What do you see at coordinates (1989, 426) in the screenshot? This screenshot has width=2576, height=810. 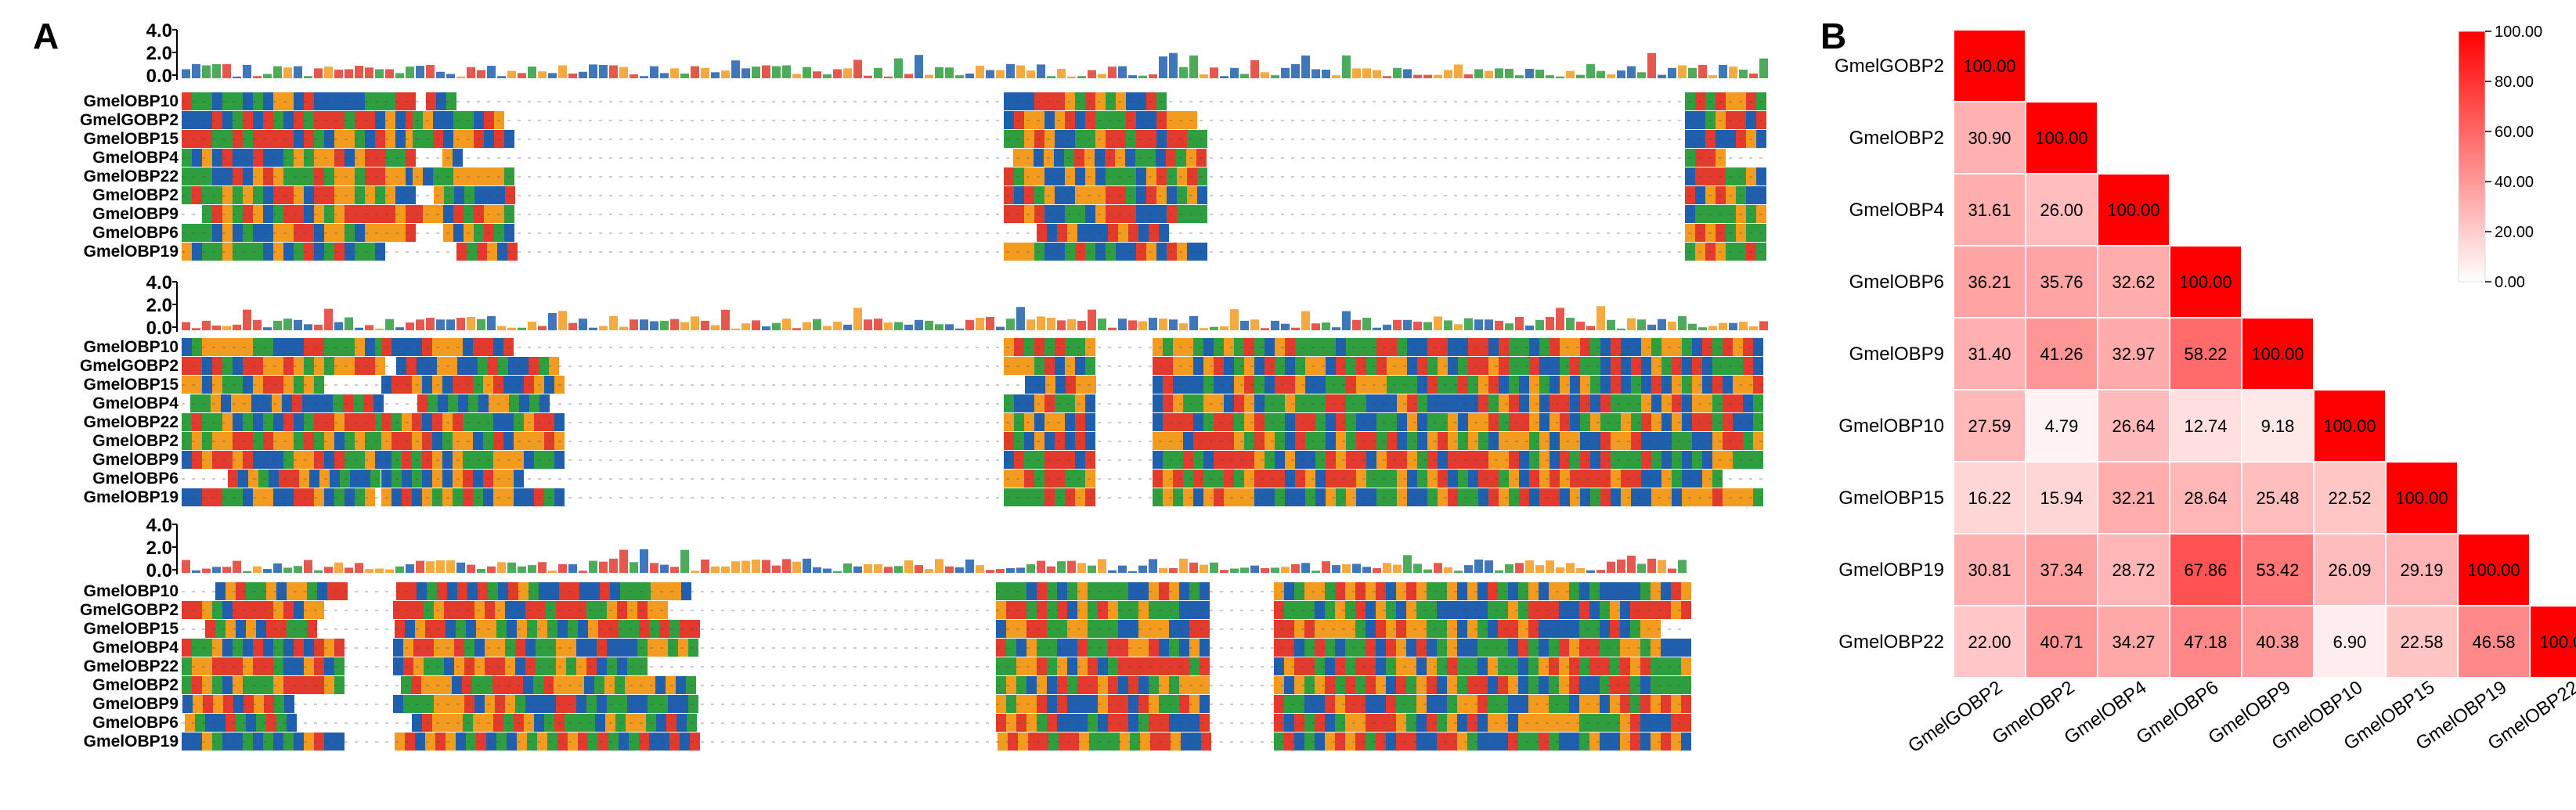 I see `heatmap-value-label: 27.59` at bounding box center [1989, 426].